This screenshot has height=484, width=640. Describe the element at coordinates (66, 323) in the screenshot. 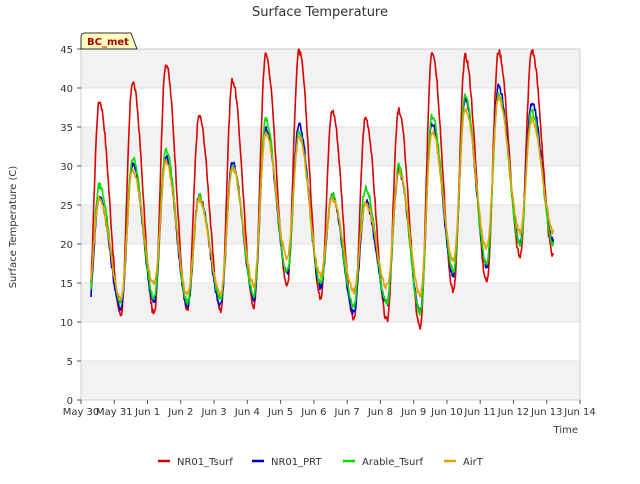

I see `y-tick-label: 10` at that location.